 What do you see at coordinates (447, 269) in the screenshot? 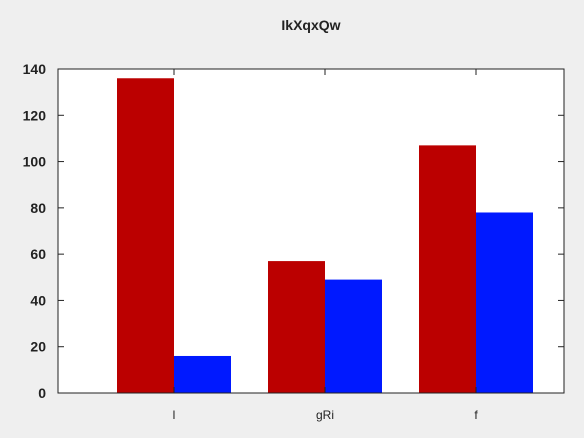
I see `bar-series1-f` at bounding box center [447, 269].